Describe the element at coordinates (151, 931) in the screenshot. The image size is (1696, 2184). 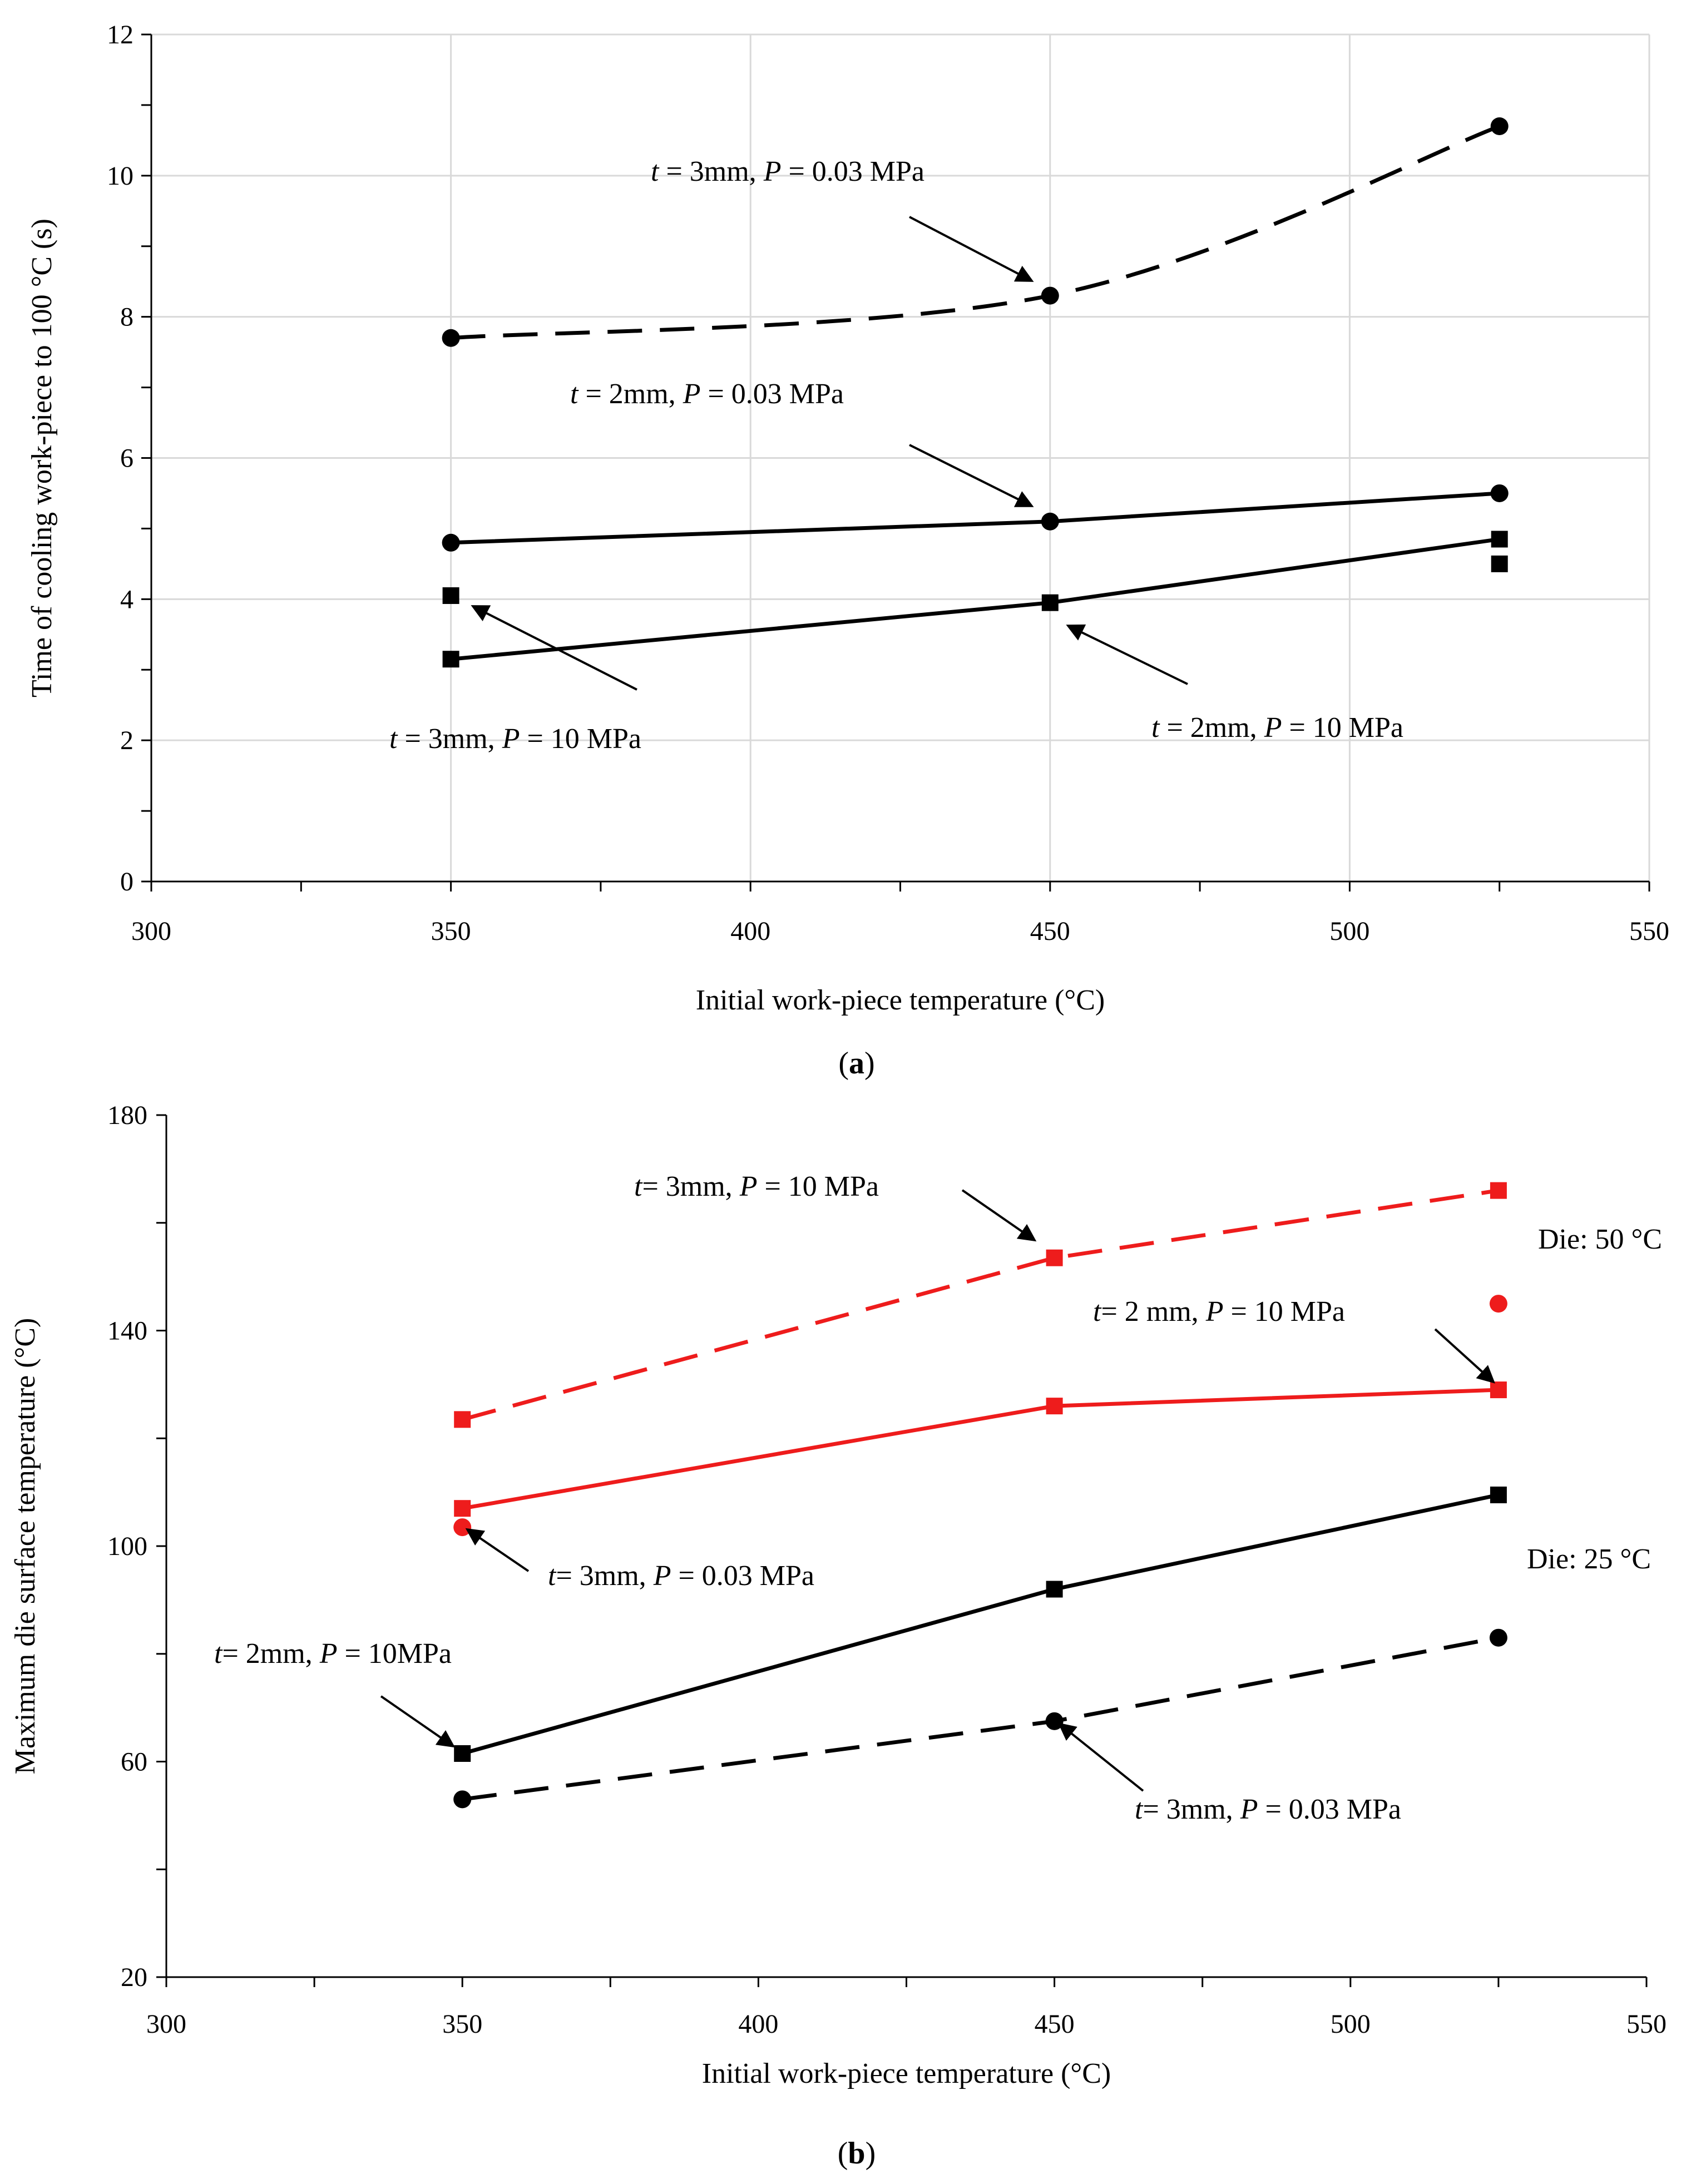
I see `panel-a-x-tick-label: 300` at that location.